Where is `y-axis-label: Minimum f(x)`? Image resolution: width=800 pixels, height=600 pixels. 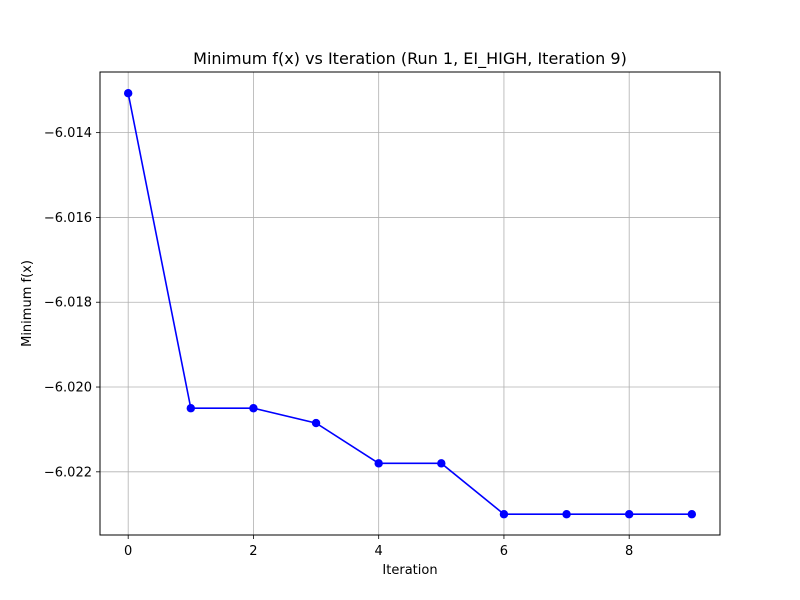 y-axis-label: Minimum f(x) is located at coordinates (27, 303).